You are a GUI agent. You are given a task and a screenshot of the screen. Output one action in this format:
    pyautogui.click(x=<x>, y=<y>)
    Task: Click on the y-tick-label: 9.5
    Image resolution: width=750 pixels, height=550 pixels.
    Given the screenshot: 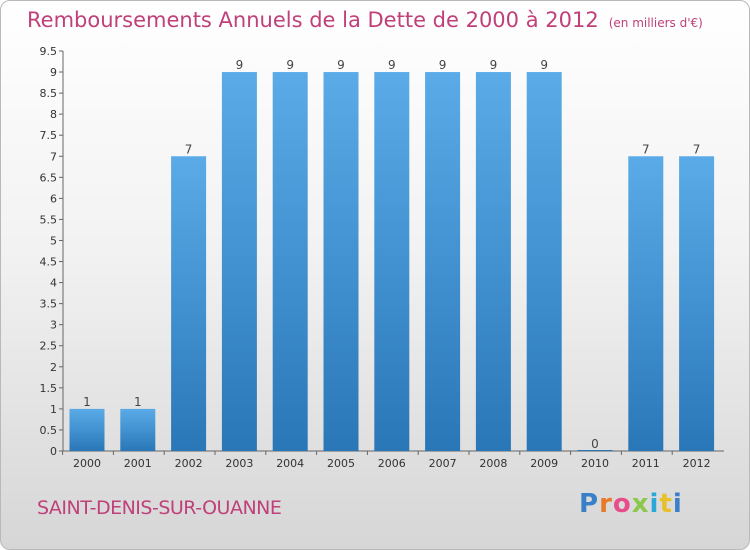 What is the action you would take?
    pyautogui.click(x=49, y=51)
    